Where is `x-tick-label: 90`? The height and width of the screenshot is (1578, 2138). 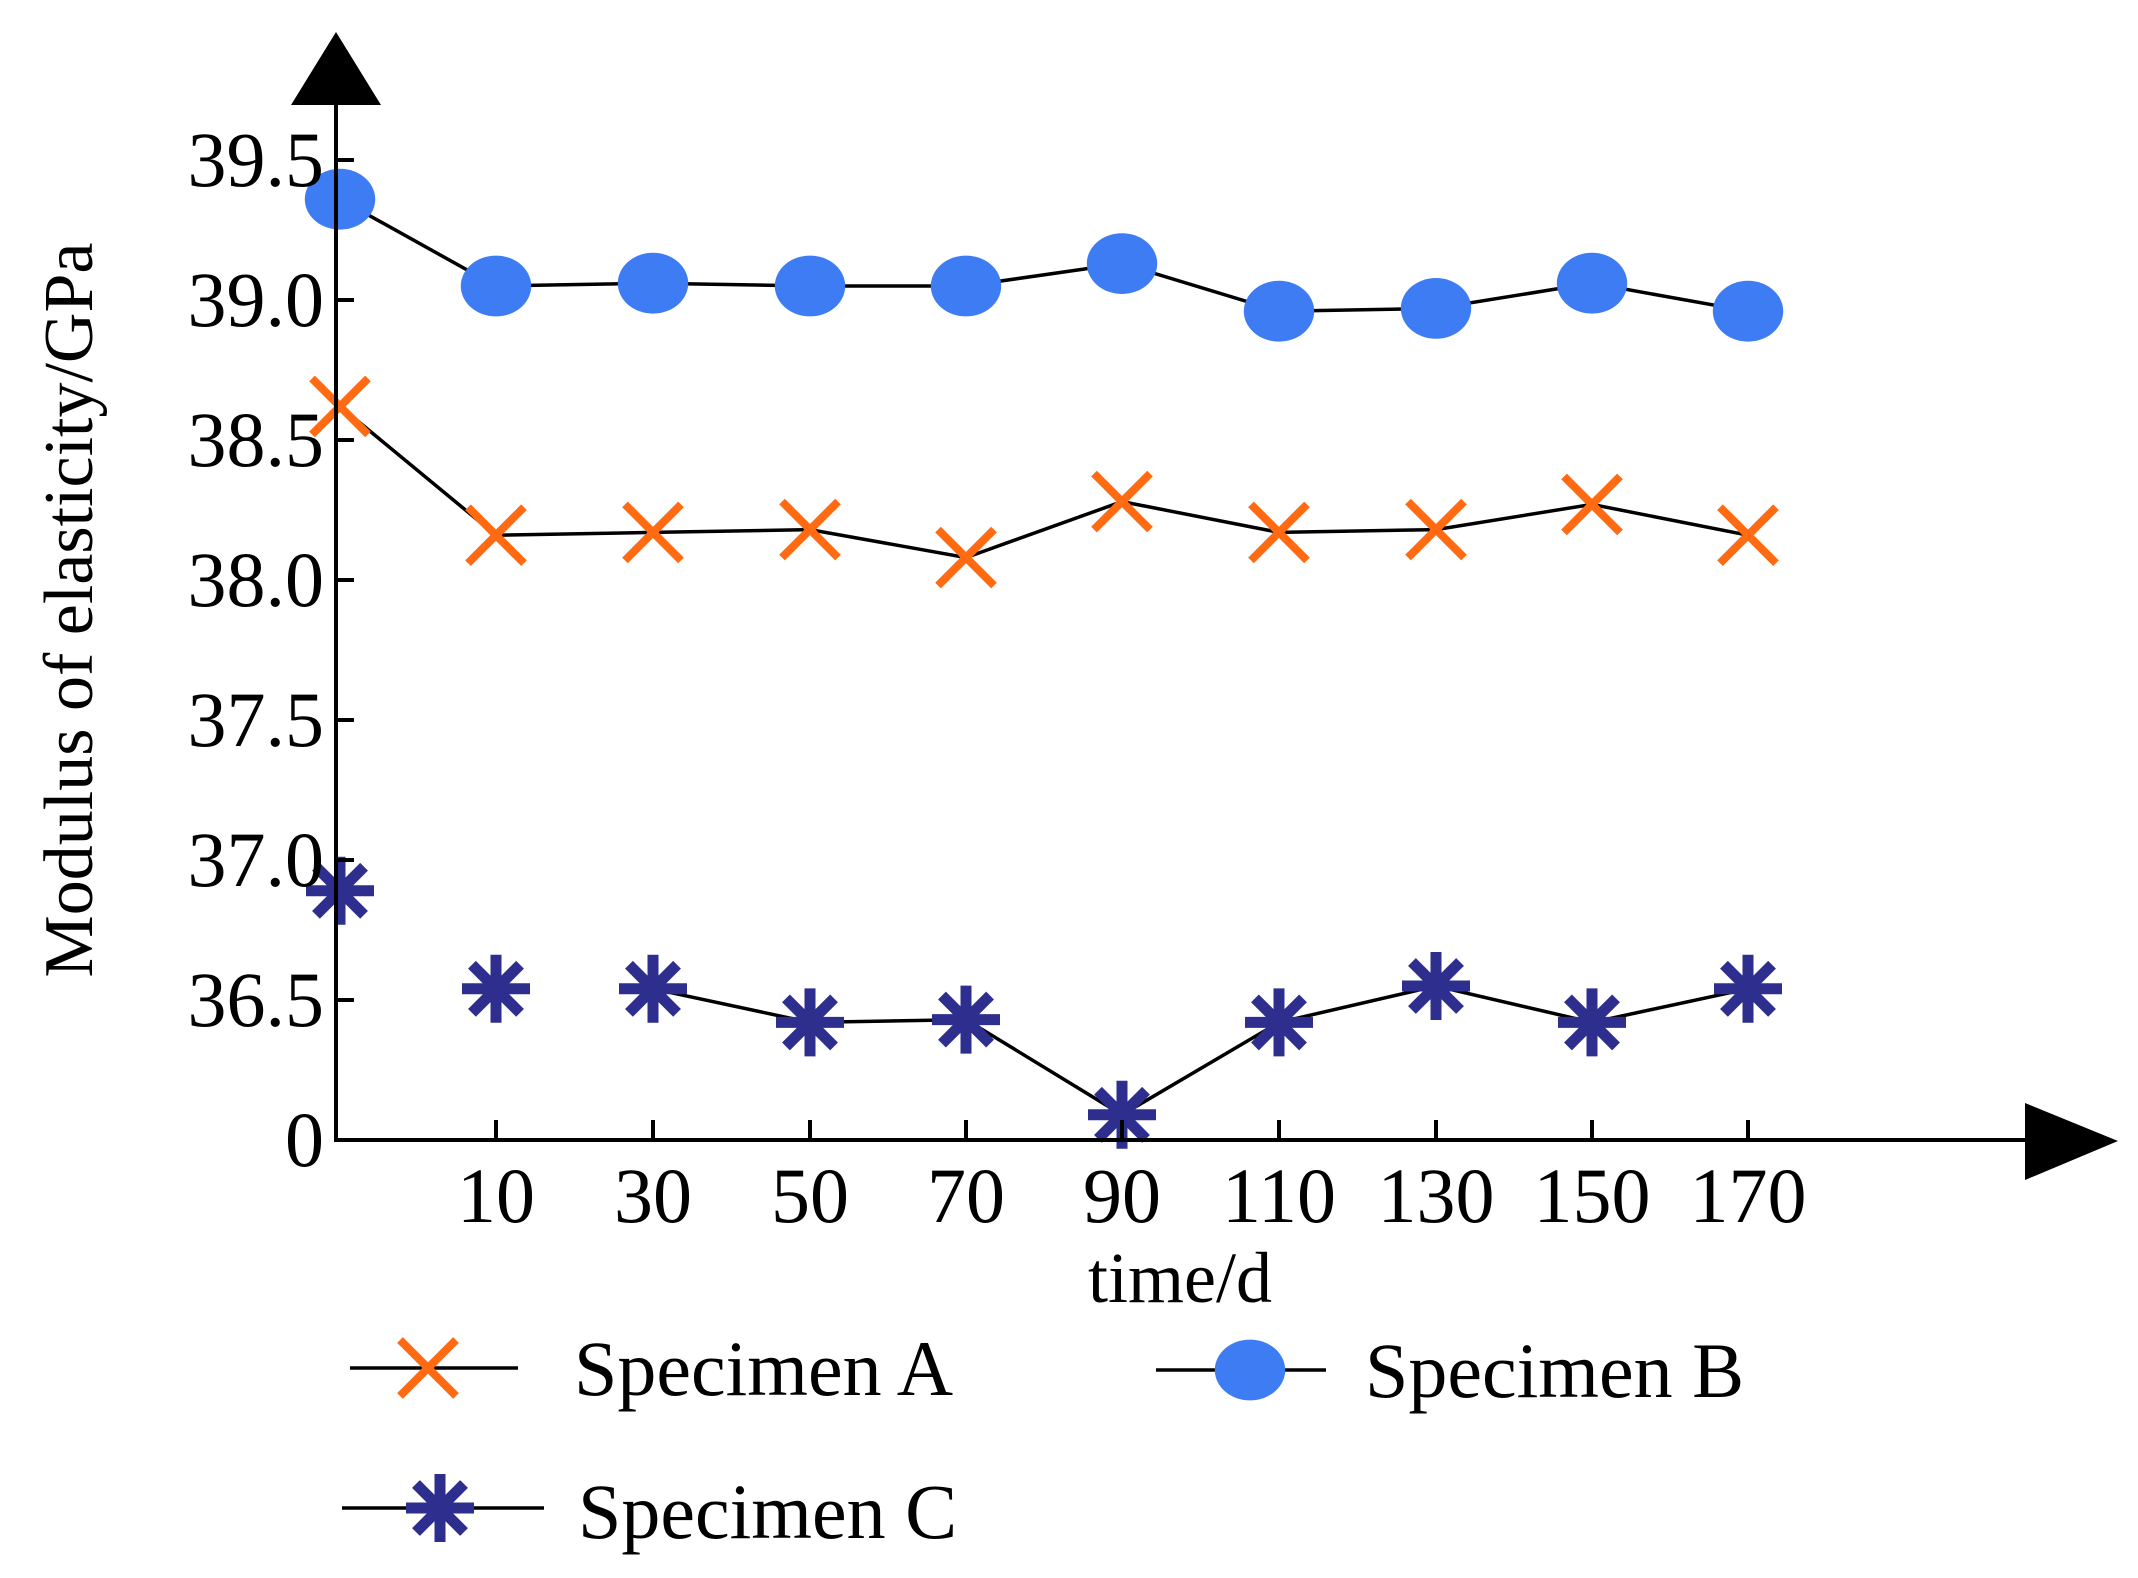
x-tick-label: 90 is located at coordinates (1122, 1195).